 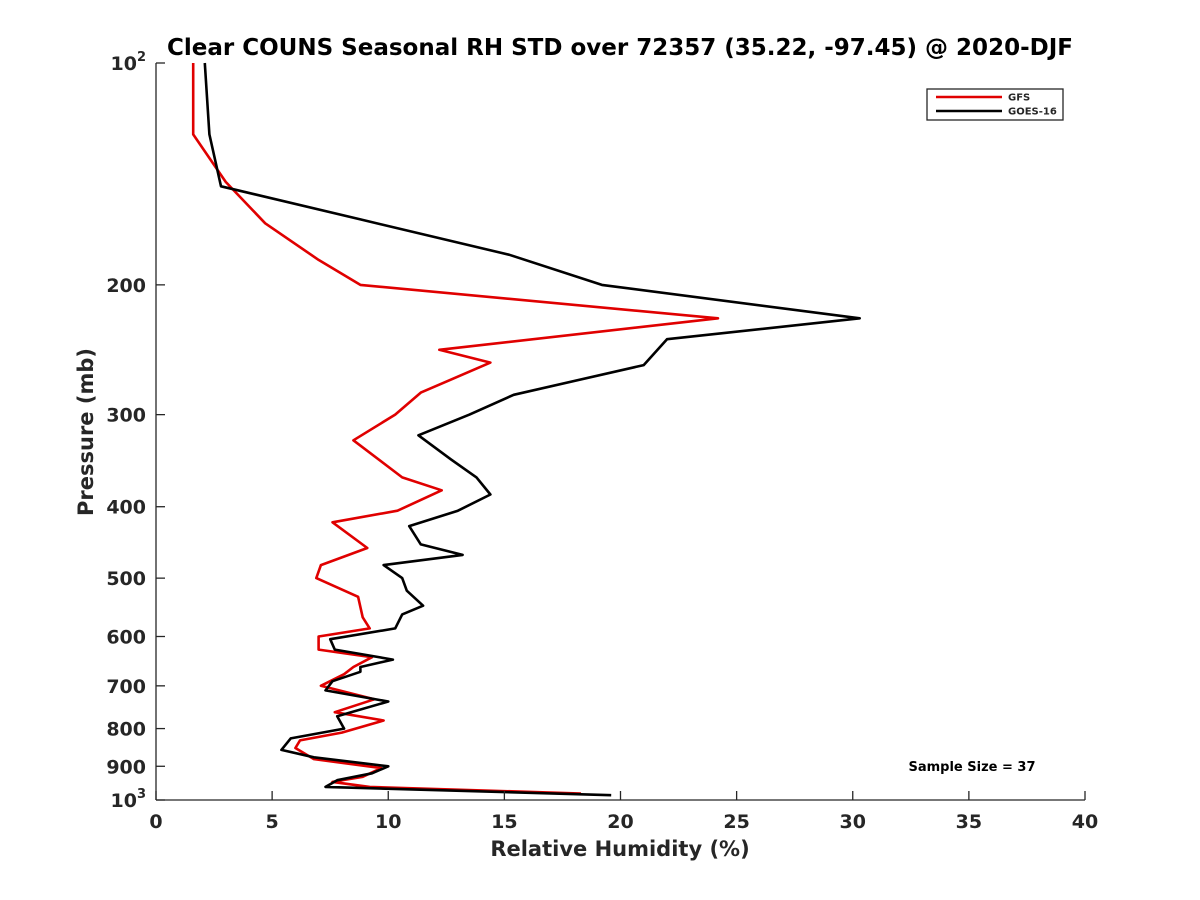 What do you see at coordinates (736, 822) in the screenshot?
I see `x-tick-label: 25` at bounding box center [736, 822].